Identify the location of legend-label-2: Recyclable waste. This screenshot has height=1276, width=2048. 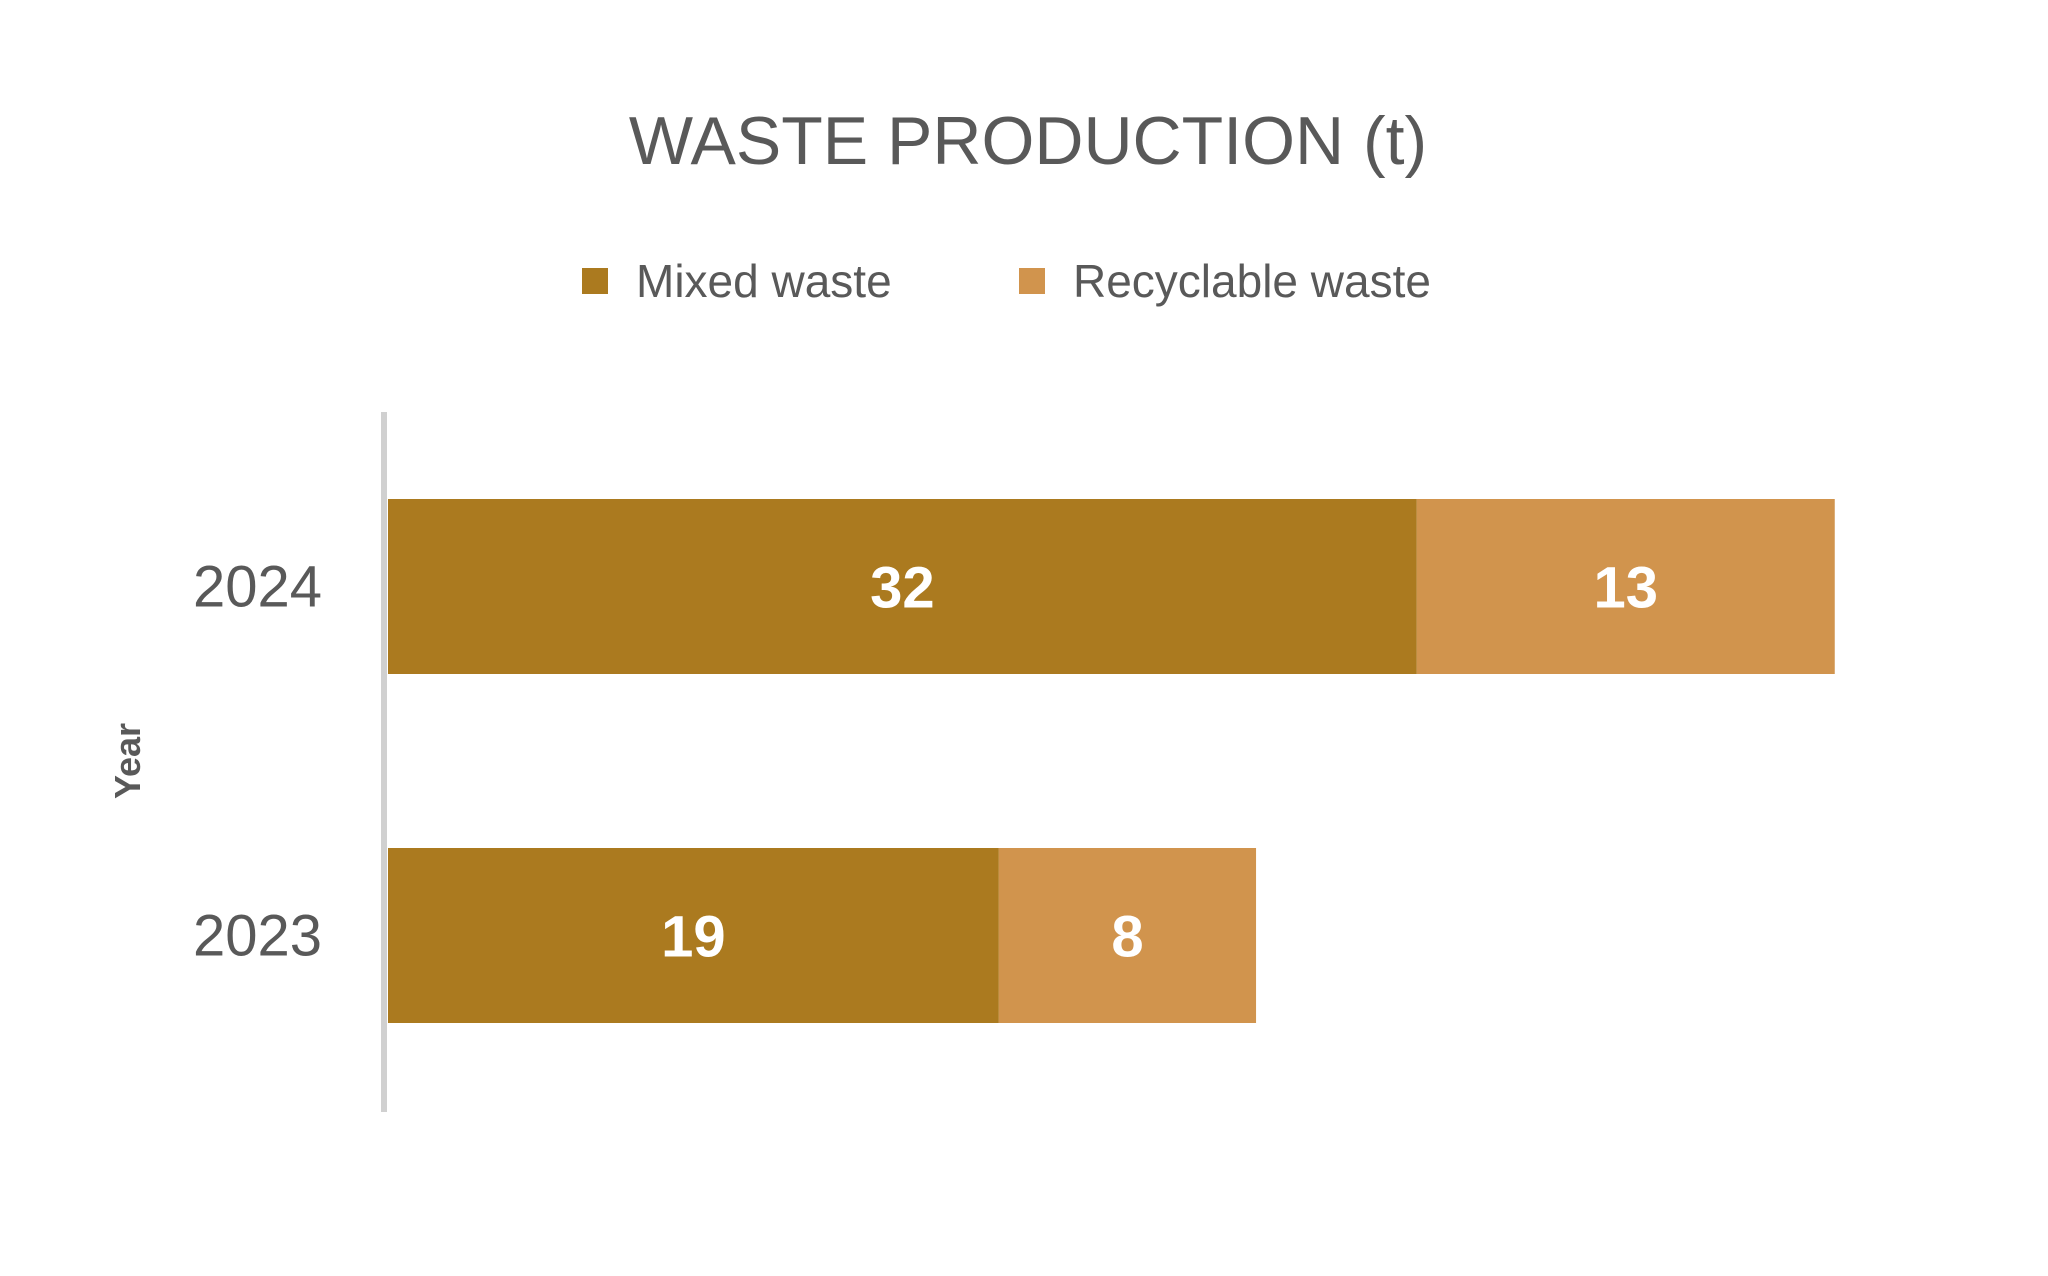
(1252, 281).